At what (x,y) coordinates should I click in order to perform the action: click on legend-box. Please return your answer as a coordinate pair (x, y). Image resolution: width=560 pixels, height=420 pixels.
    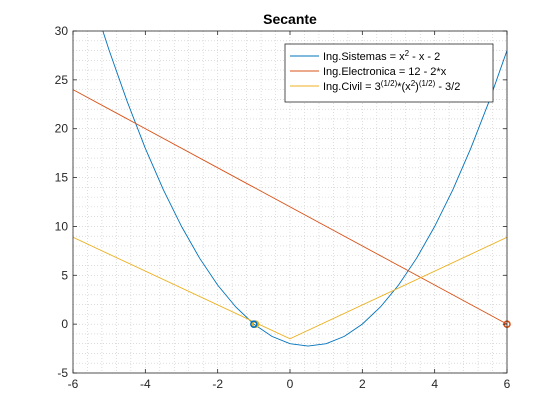
    Looking at the image, I should click on (389, 73).